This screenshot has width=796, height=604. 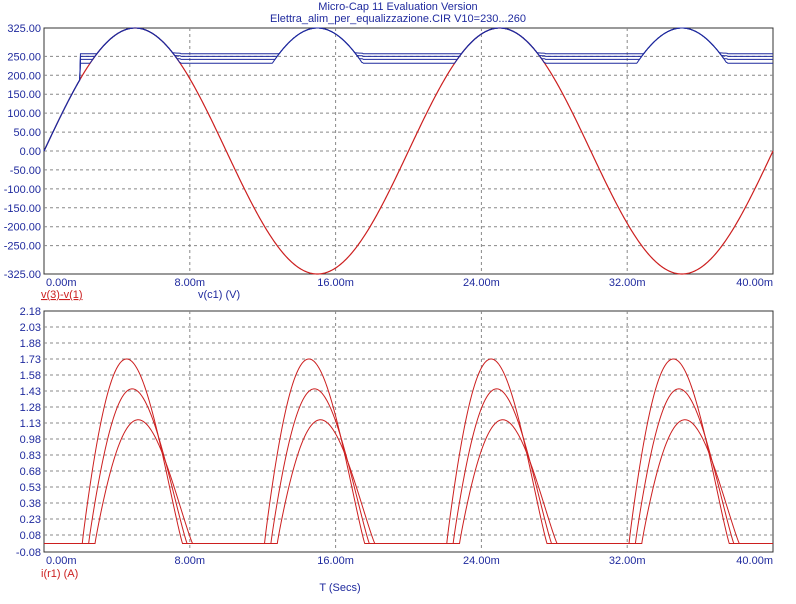 I want to click on voltage-panel-y-tick-label: 325.00, so click(x=24, y=29).